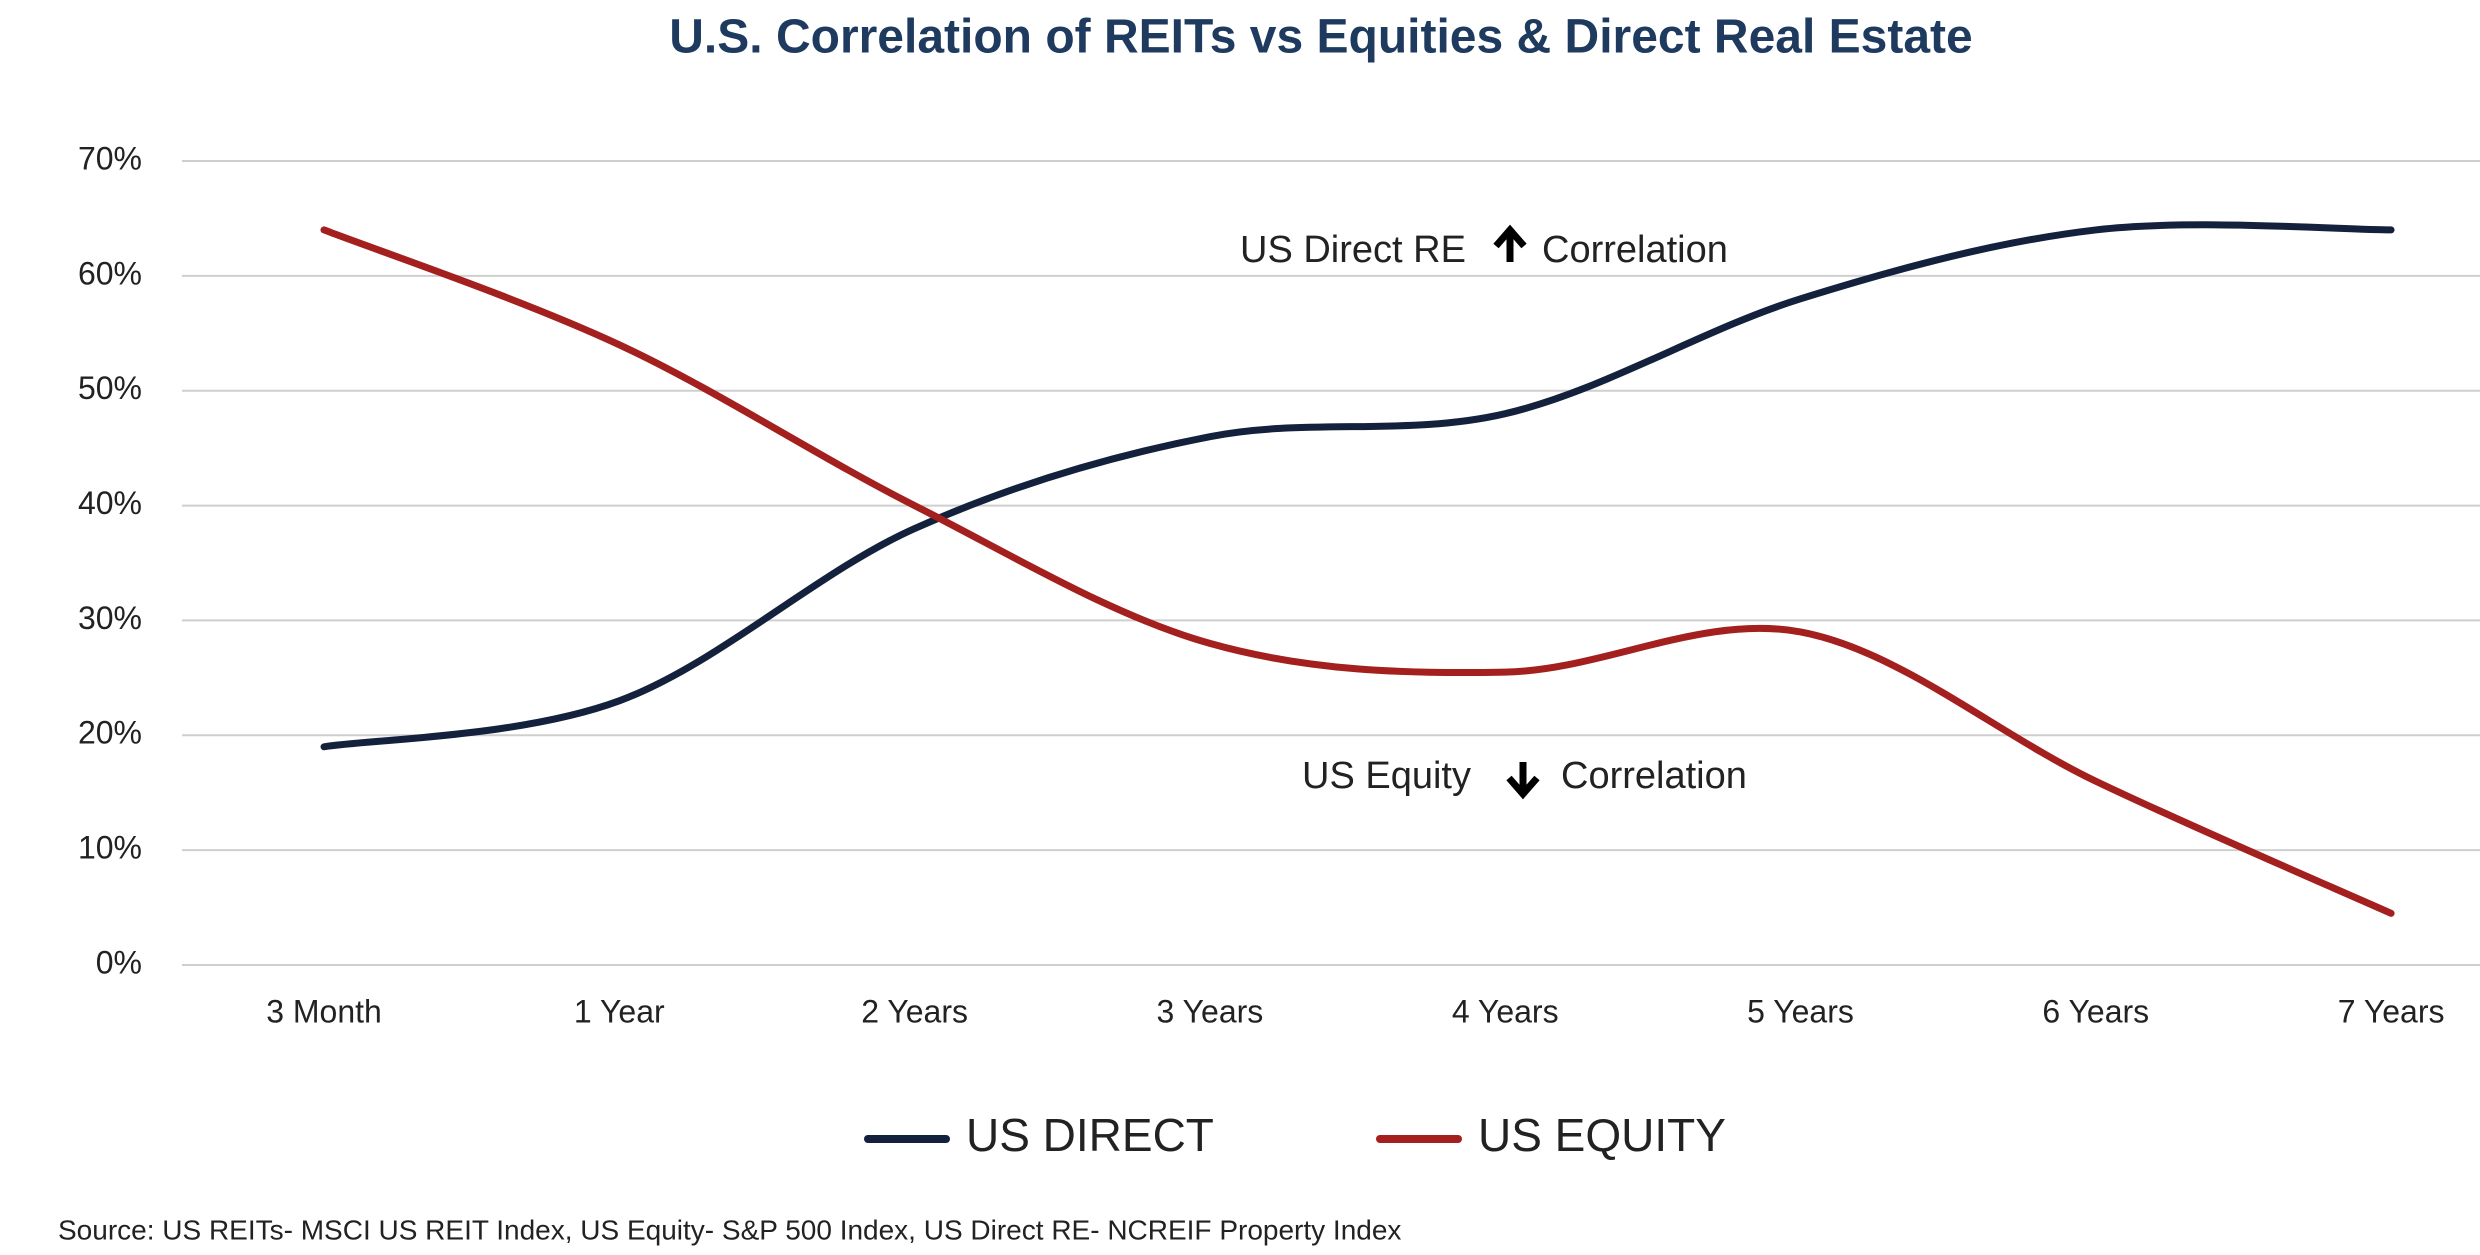 Image resolution: width=2480 pixels, height=1255 pixels. I want to click on y-tick-label: 40%, so click(110, 503).